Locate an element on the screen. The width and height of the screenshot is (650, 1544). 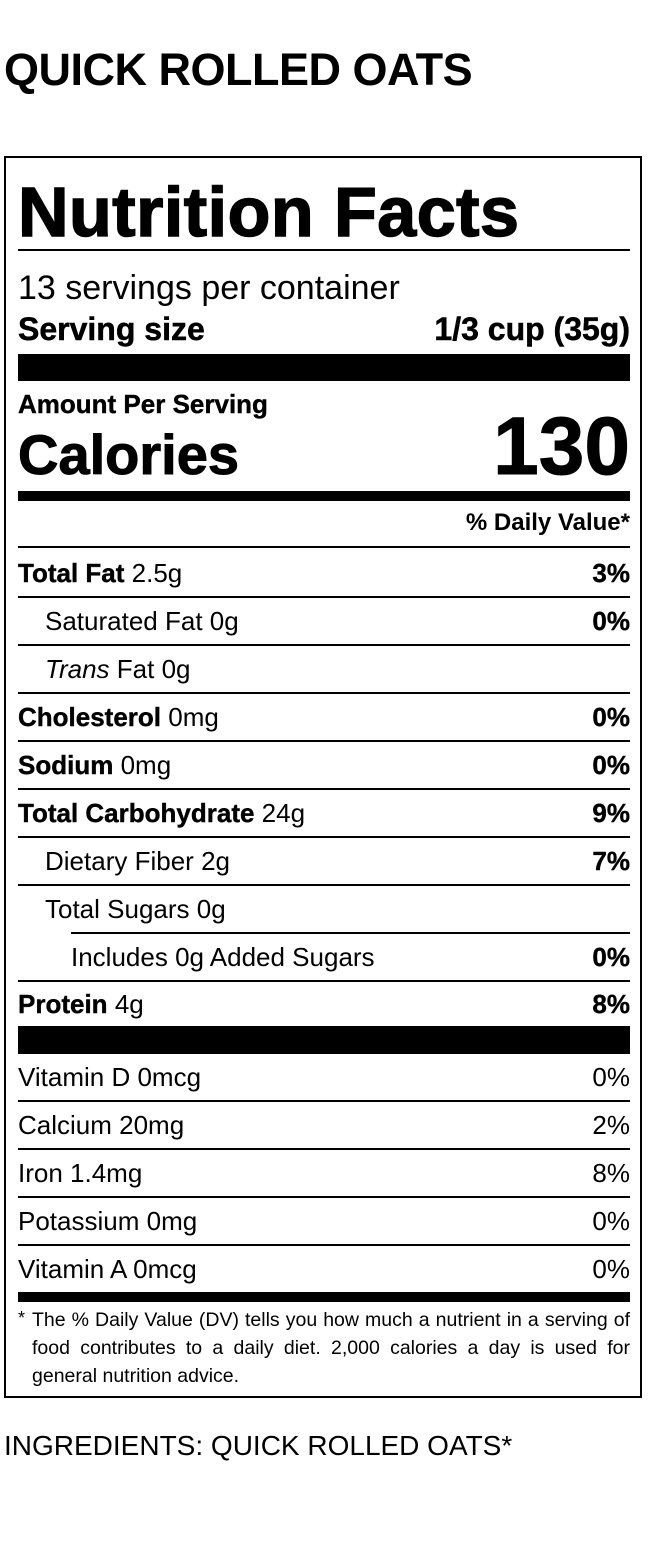
nutrient-row-trans-fat: Trans Fat 0g is located at coordinates (324, 670).